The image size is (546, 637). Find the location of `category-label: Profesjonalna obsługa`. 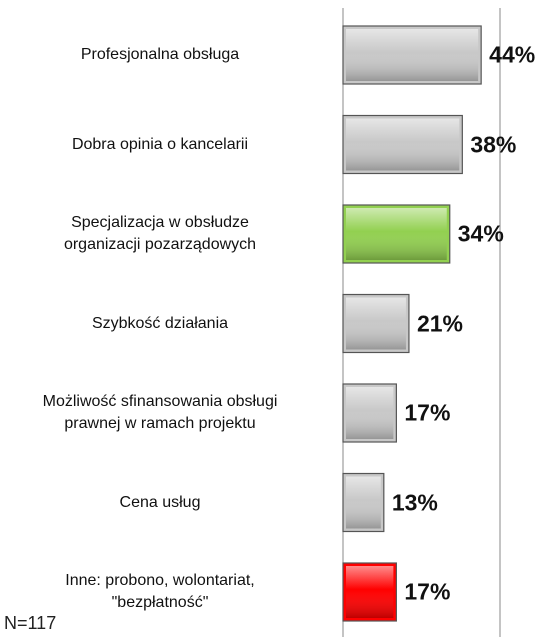

category-label: Profesjonalna obsługa is located at coordinates (160, 54).